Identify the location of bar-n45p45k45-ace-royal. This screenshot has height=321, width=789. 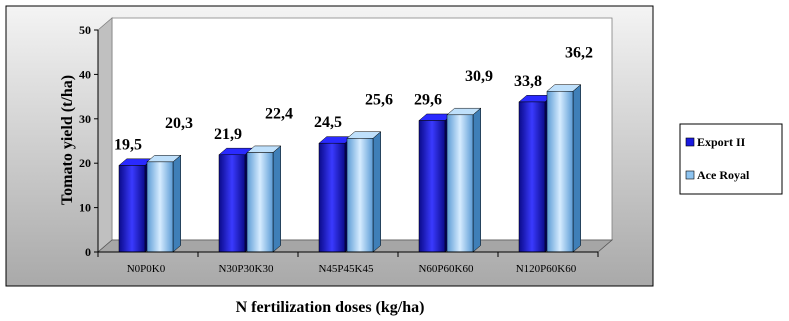
(364, 192).